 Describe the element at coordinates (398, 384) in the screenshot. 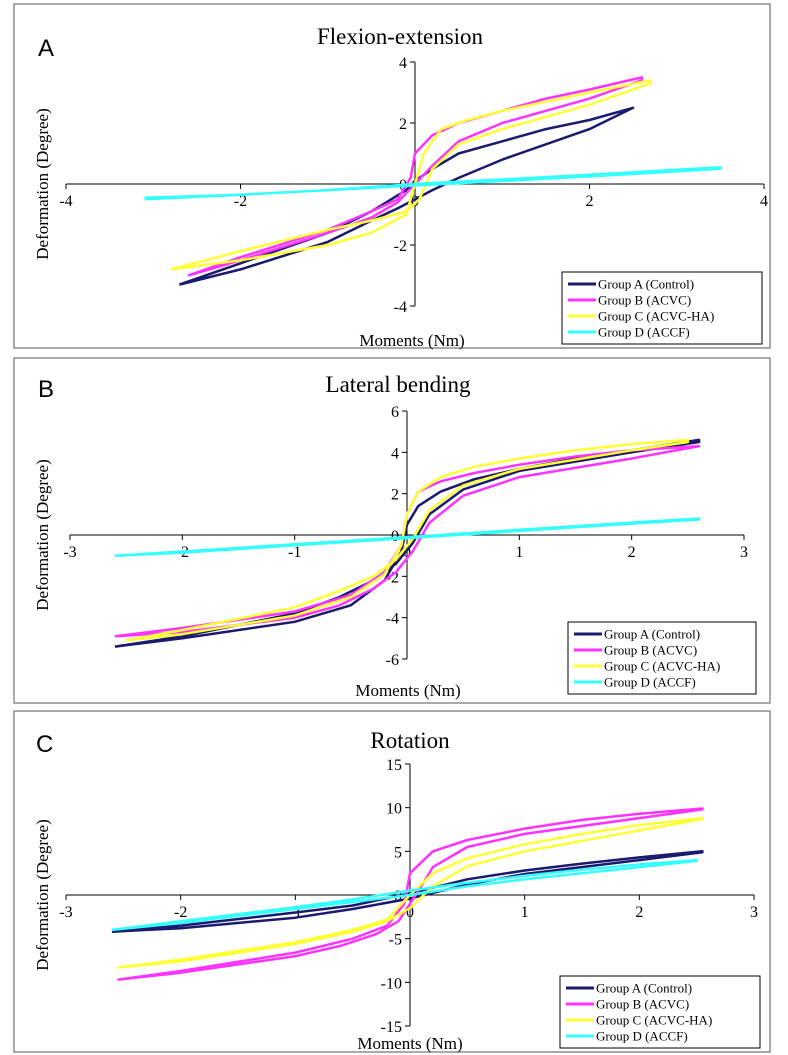

I see `chart-title: Lateral bending` at that location.